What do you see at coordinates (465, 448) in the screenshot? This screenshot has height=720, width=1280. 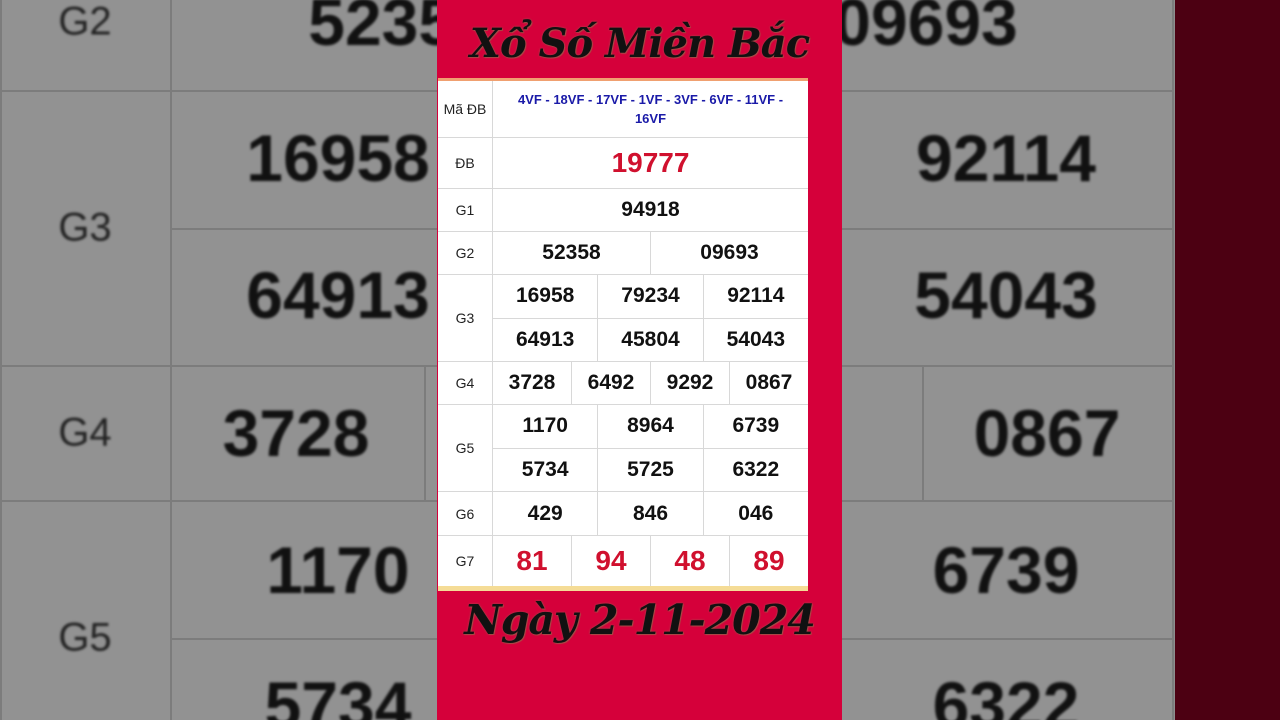 I see `row-label: G5` at bounding box center [465, 448].